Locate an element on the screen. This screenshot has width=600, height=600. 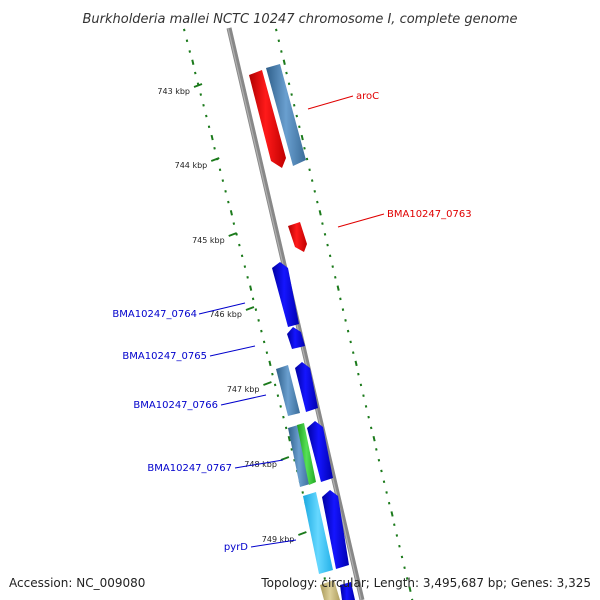
gene-label: pyrD is located at coordinates (236, 547).